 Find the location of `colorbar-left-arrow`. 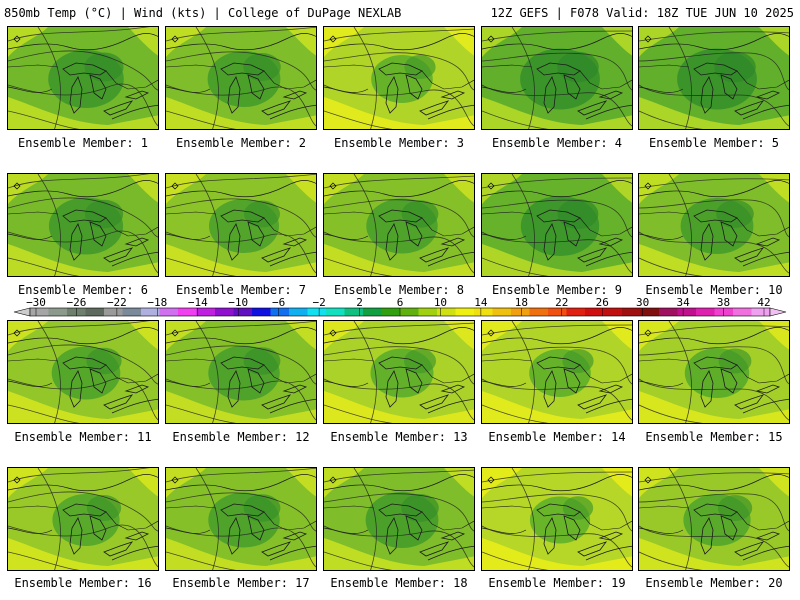

colorbar-left-arrow is located at coordinates (22, 312).